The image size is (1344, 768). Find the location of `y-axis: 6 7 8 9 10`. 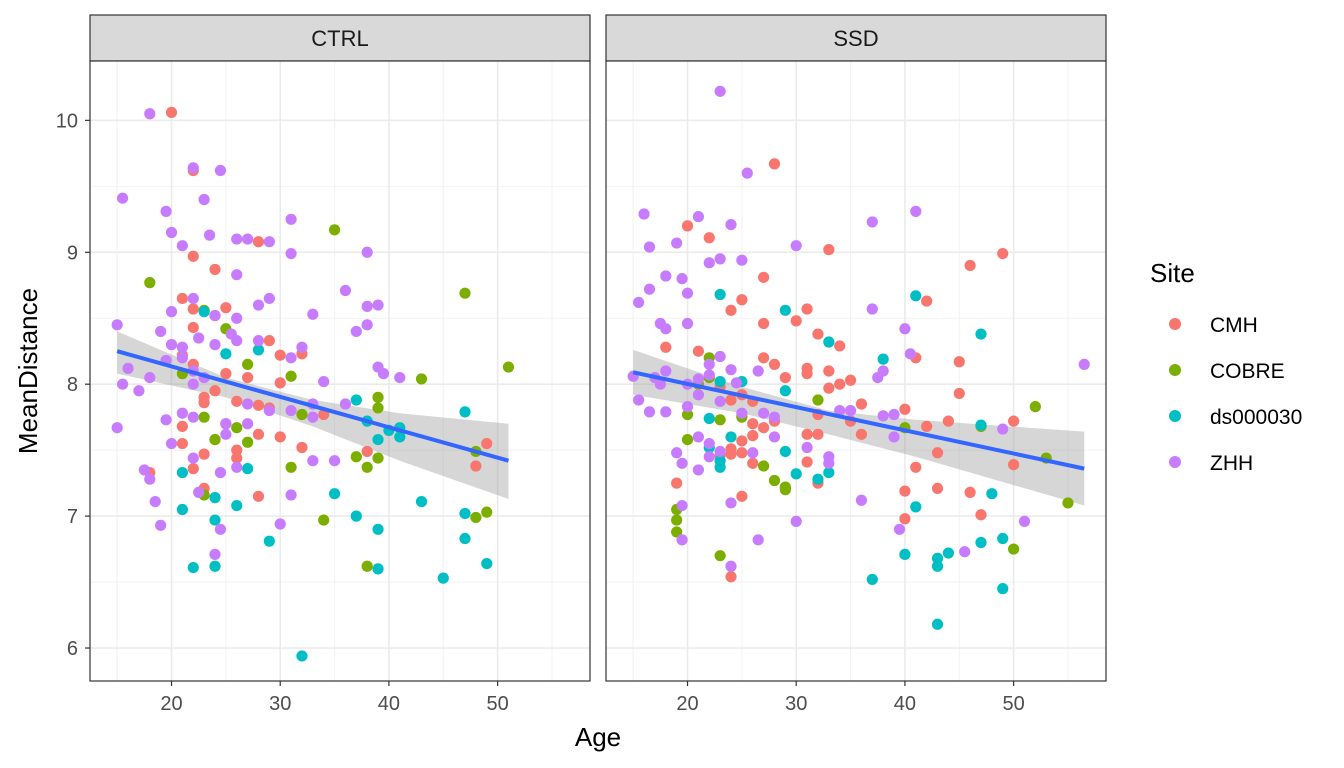

y-axis: 6 7 8 9 10 is located at coordinates (73, 385).